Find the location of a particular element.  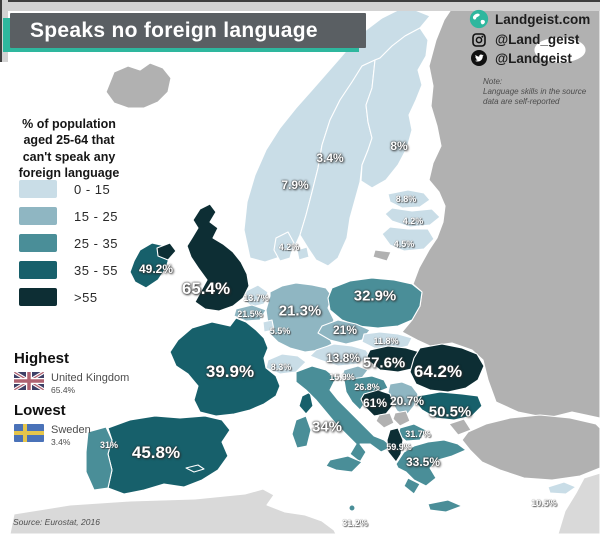

twitter-icon is located at coordinates (479, 58).